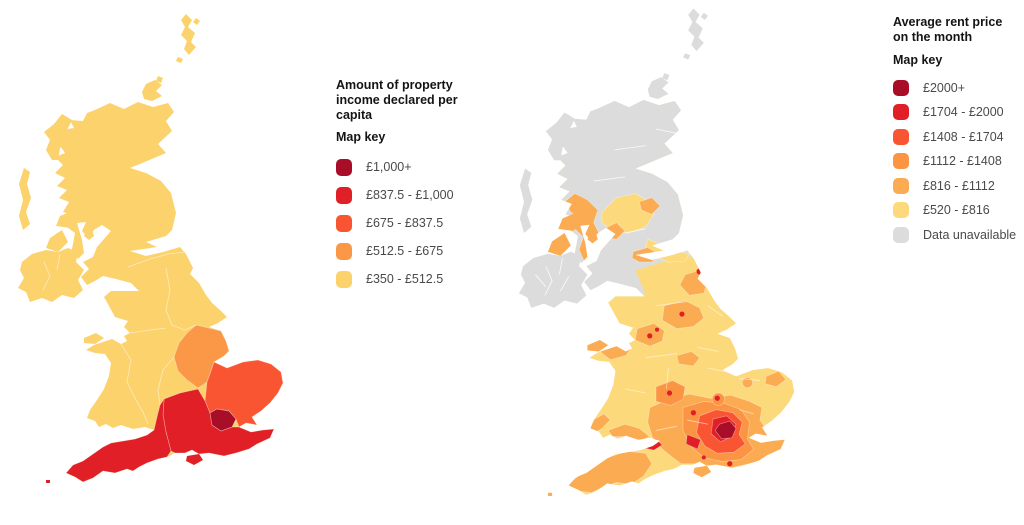 The image size is (1024, 525). I want to click on map-key-label-left: Map key, so click(361, 137).